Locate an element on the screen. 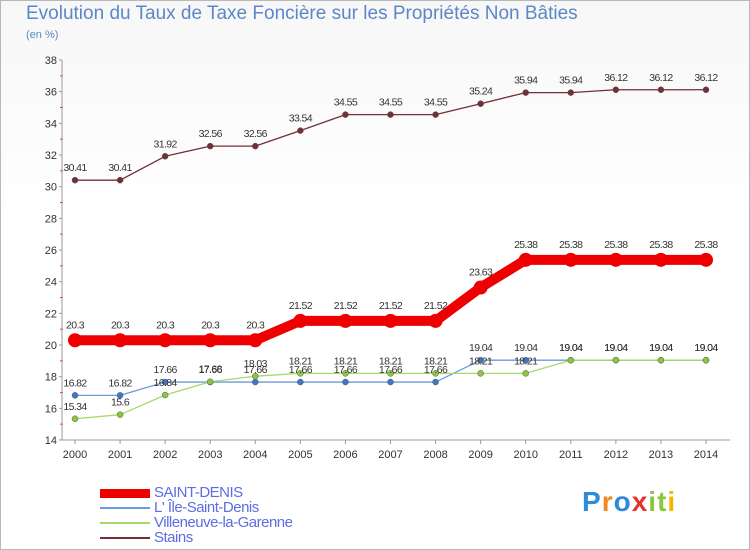 This screenshot has width=750, height=550. y-tick-label: 38 is located at coordinates (51, 61).